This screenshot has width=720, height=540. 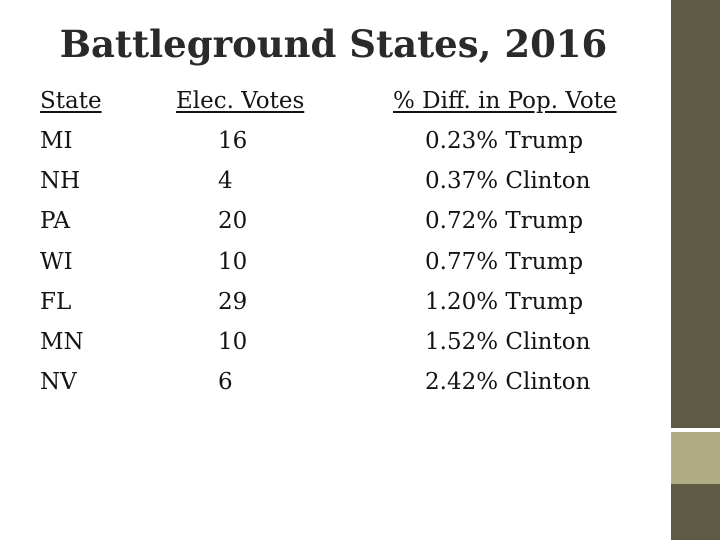 I want to click on row-state: NV, so click(x=58, y=382).